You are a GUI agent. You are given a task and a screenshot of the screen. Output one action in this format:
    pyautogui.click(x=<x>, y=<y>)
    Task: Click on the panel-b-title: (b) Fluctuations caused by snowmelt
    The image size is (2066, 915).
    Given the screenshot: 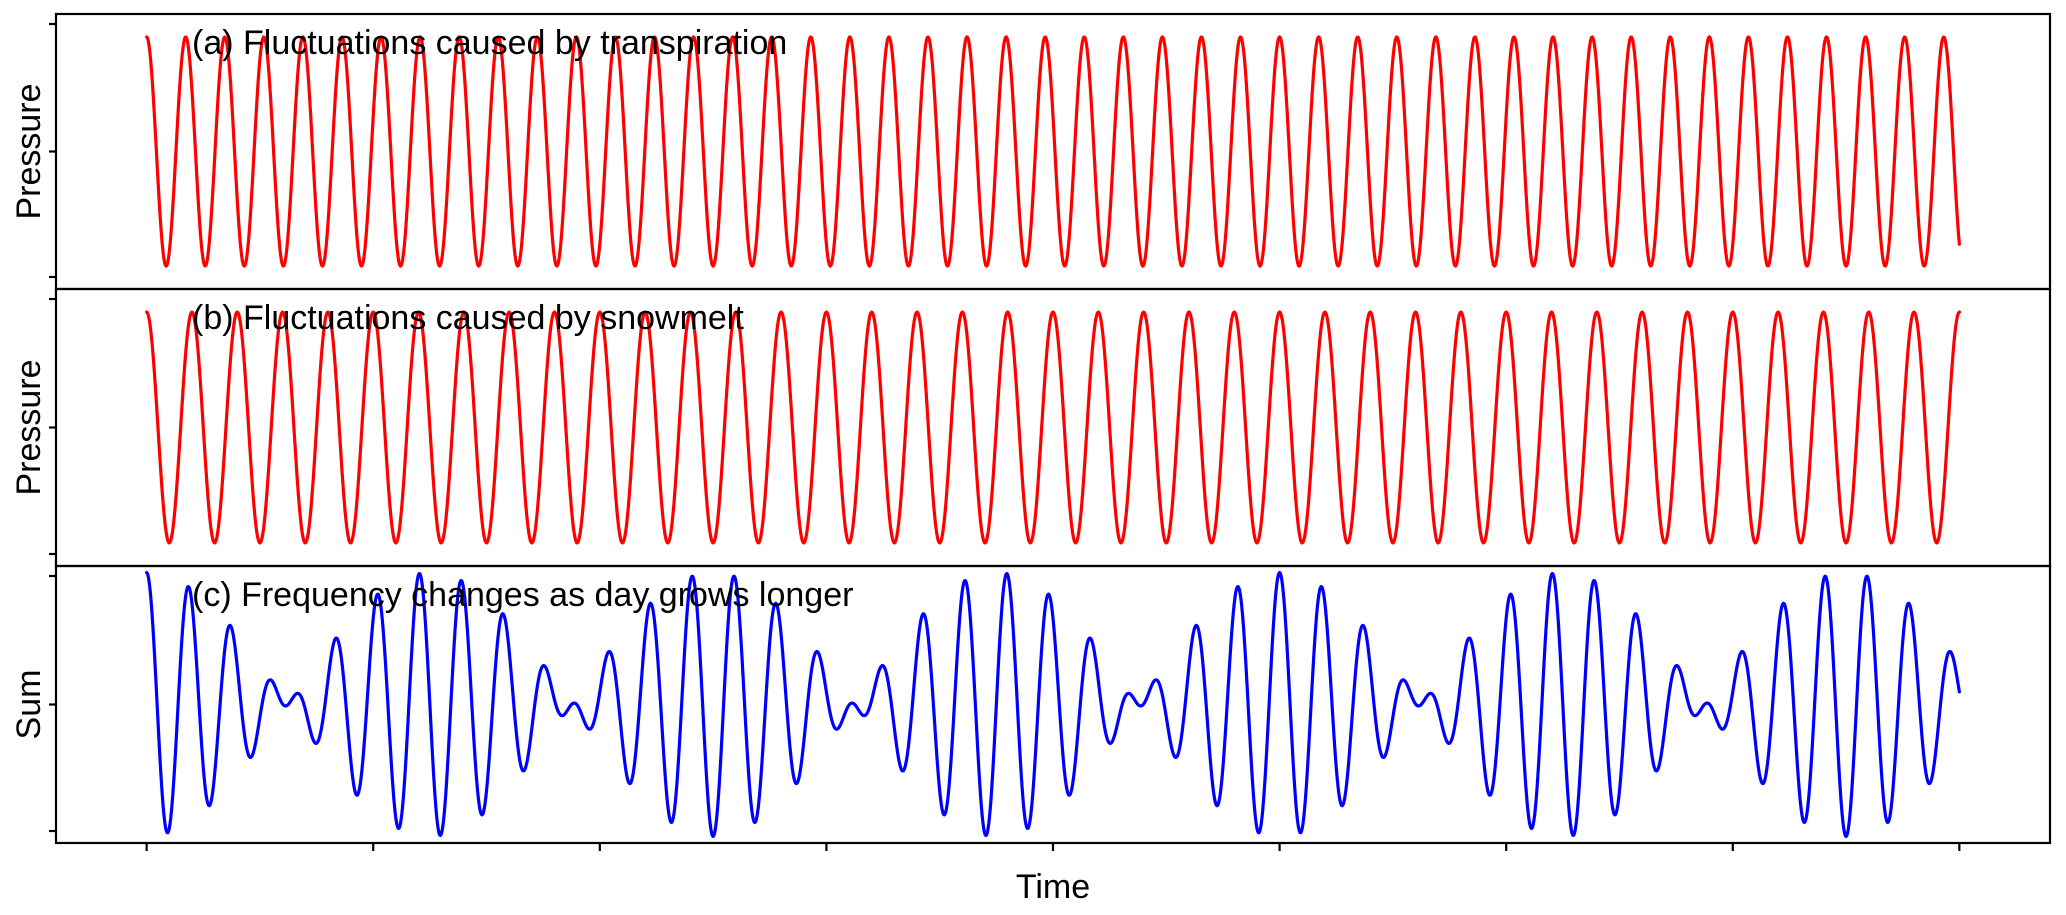 What is the action you would take?
    pyautogui.click(x=468, y=318)
    